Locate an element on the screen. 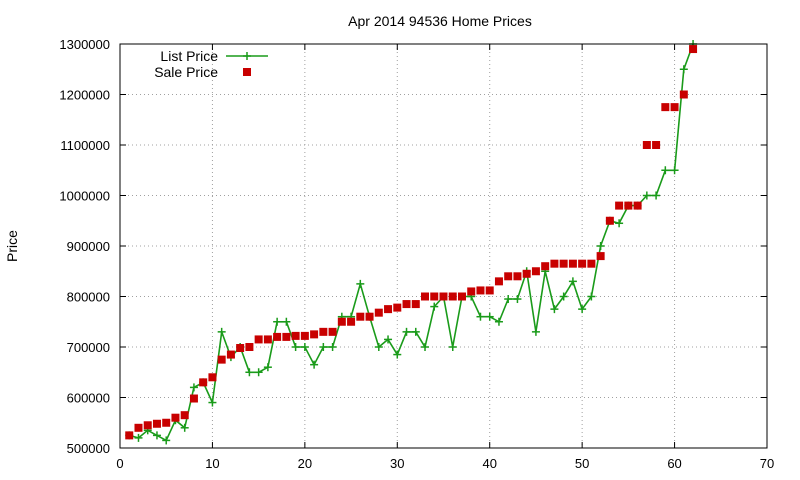 The width and height of the screenshot is (800, 480). y-tick-label: 700000 is located at coordinates (88, 347).